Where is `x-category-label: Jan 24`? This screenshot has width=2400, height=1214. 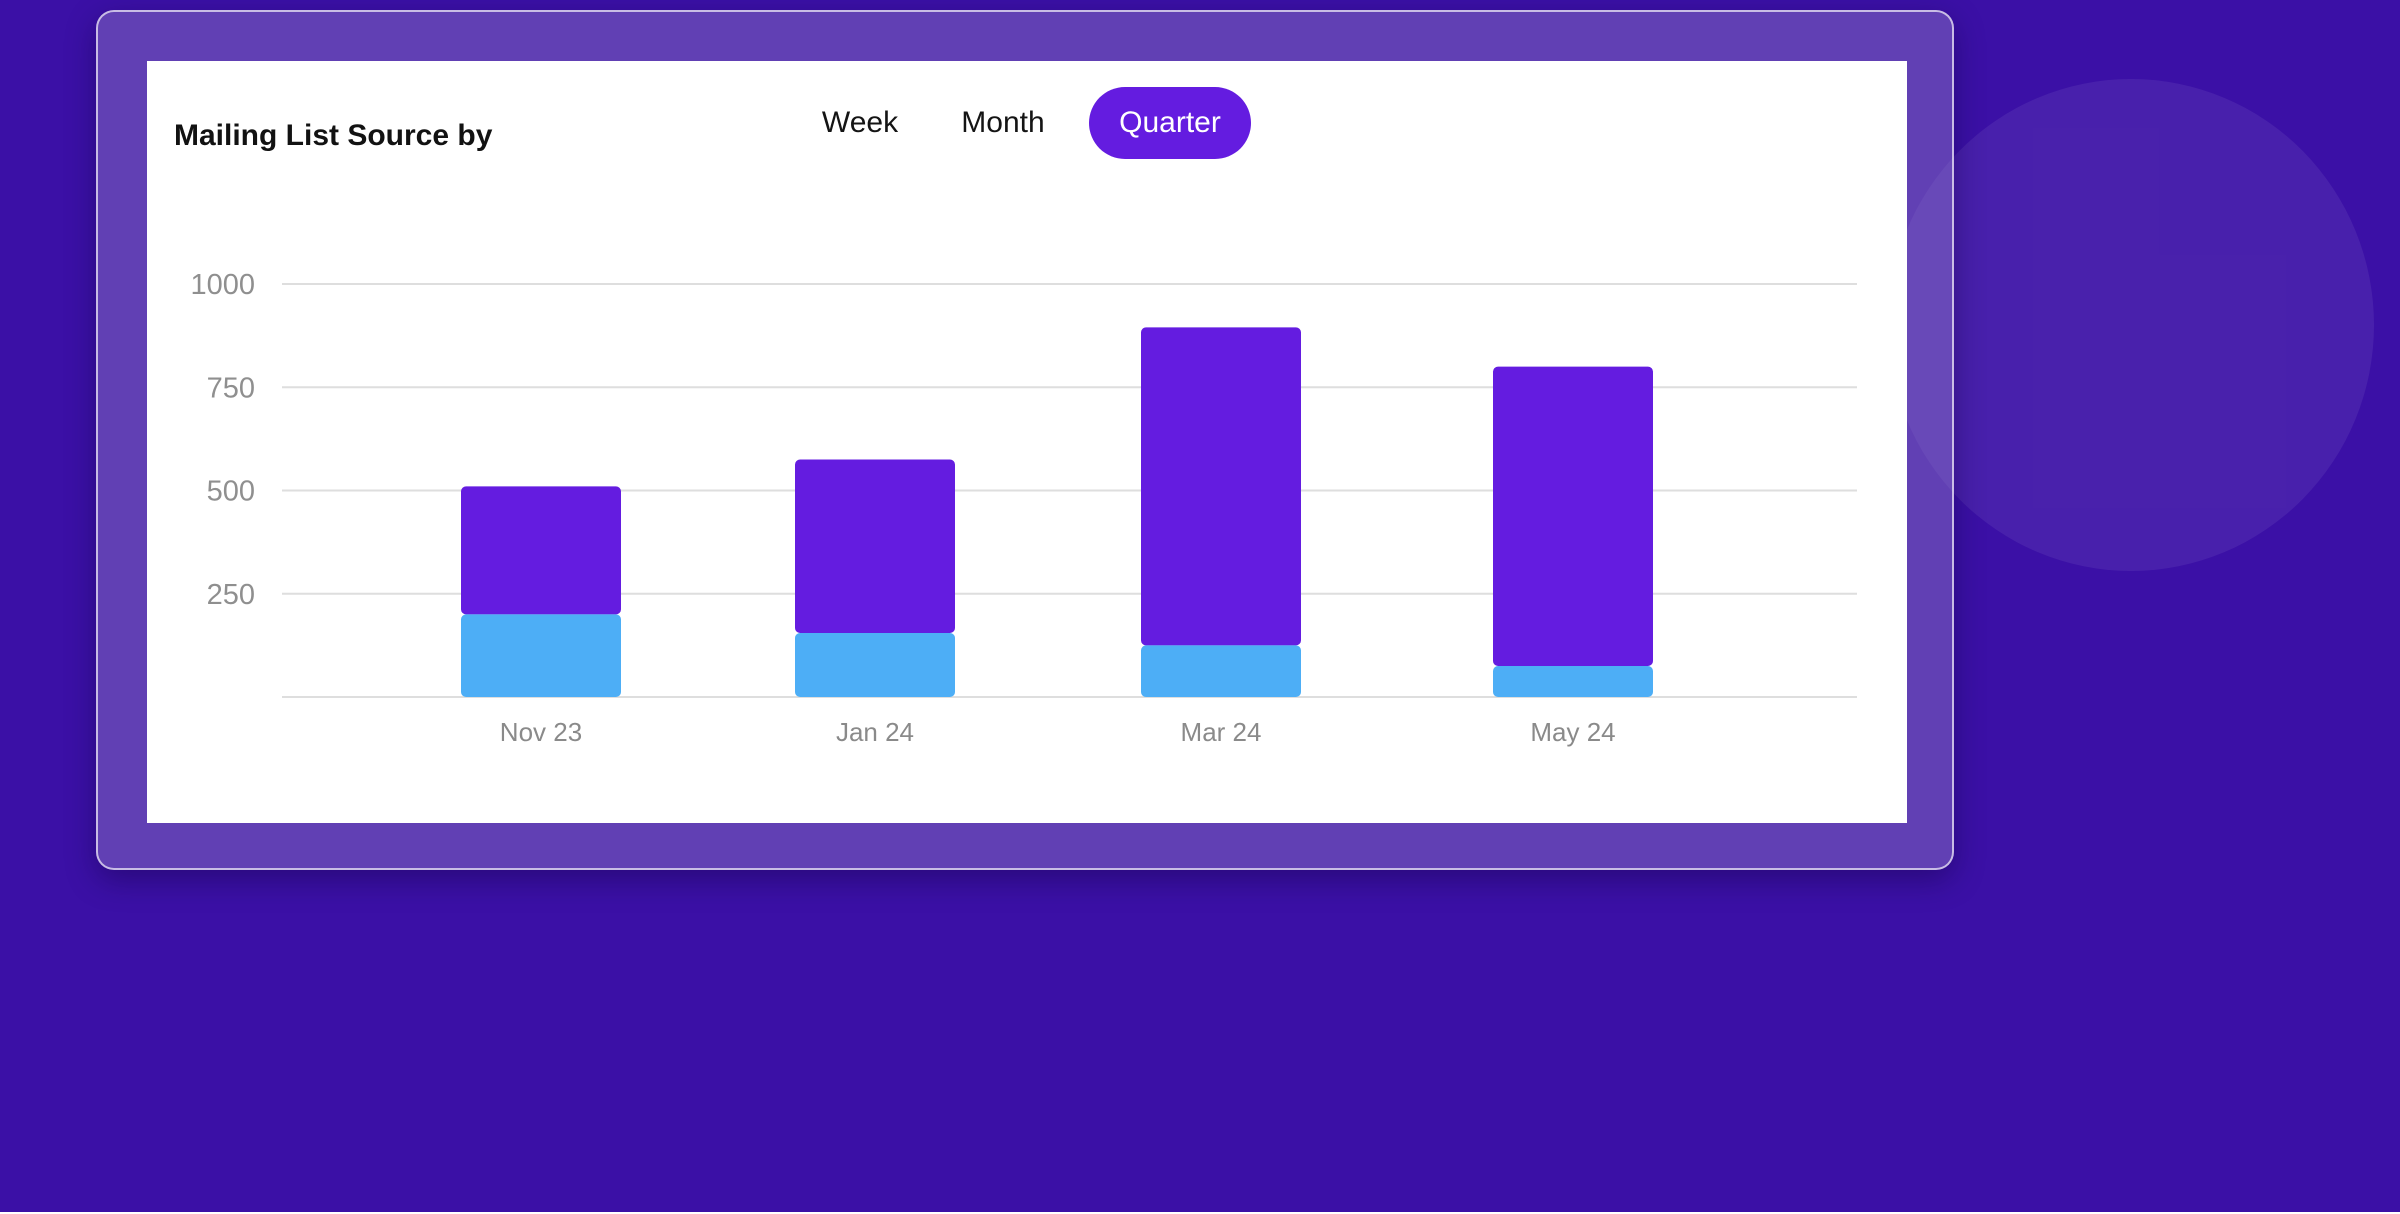
x-category-label: Jan 24 is located at coordinates (875, 732).